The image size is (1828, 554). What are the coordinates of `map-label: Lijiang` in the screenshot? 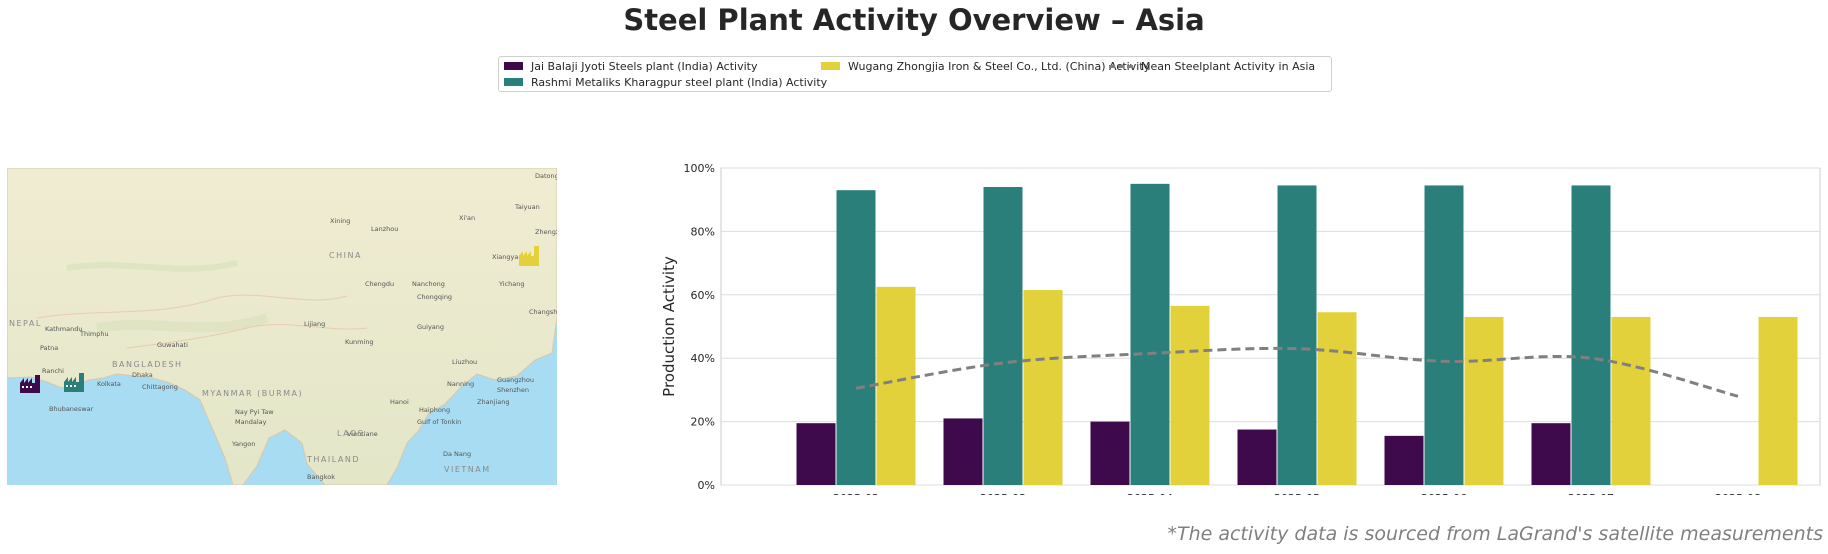 It's located at (314, 324).